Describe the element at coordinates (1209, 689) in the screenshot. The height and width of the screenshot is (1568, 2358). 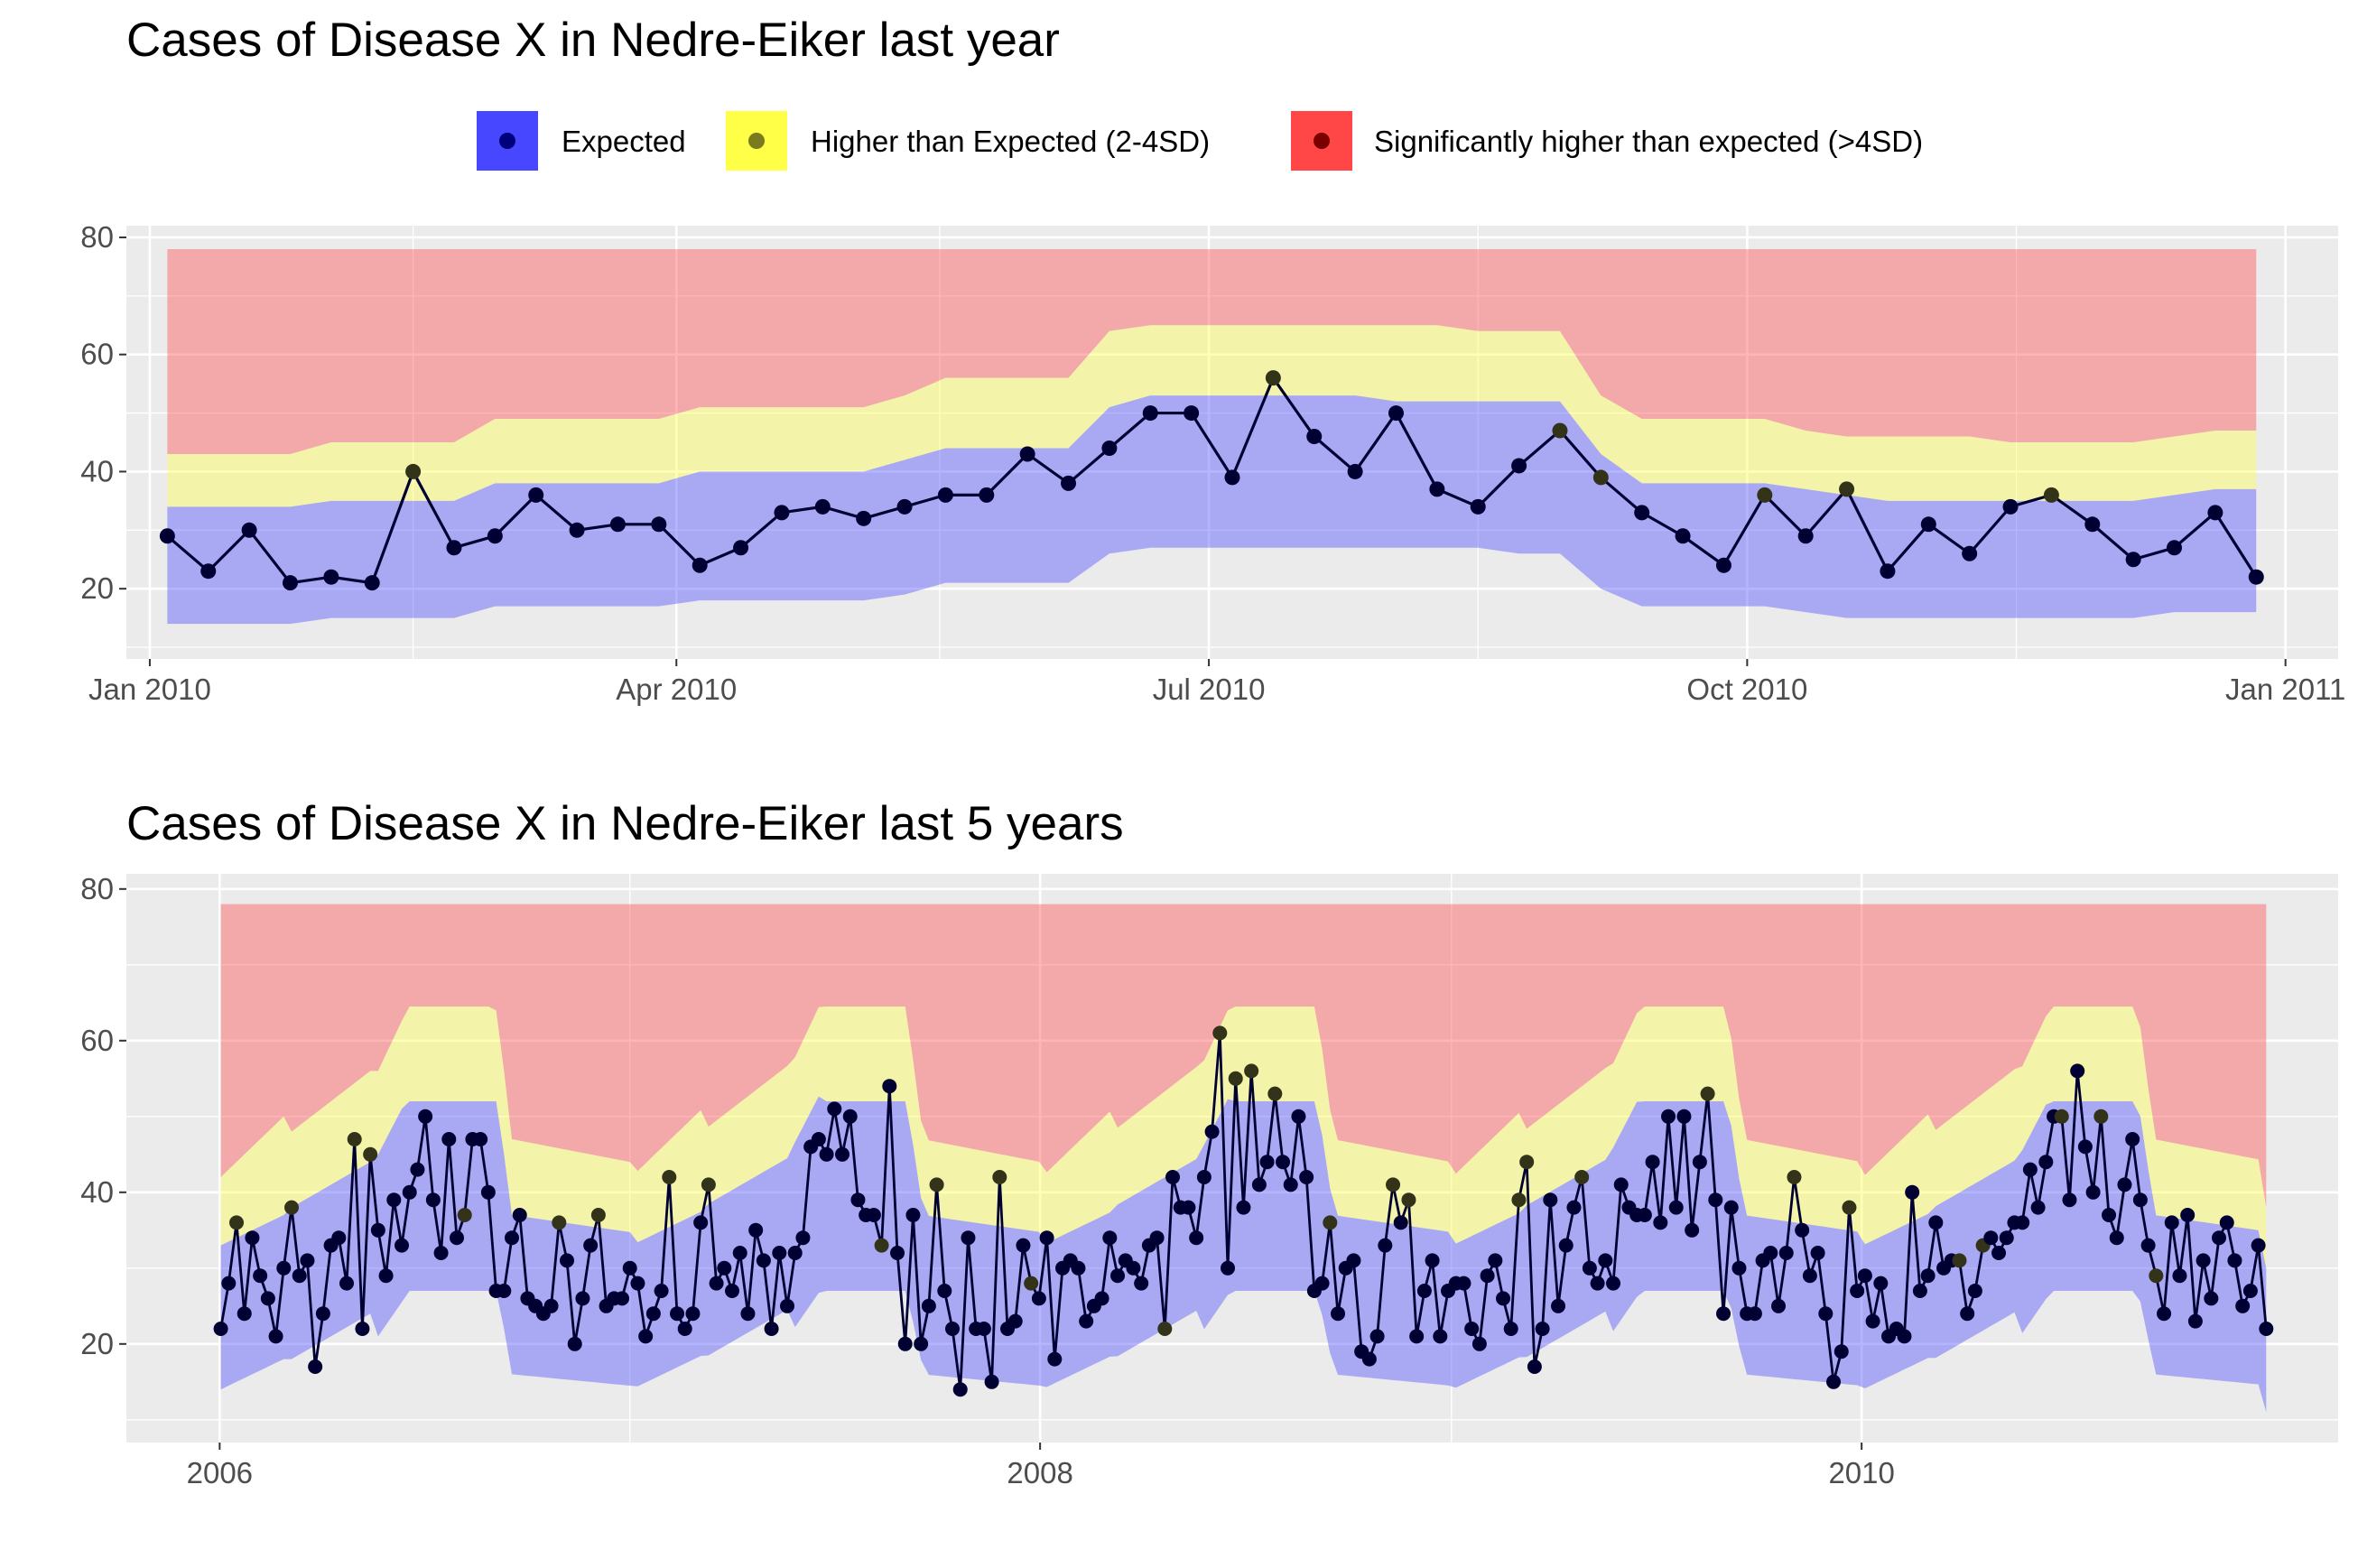
I see `x-tick-label: Jul 2010` at that location.